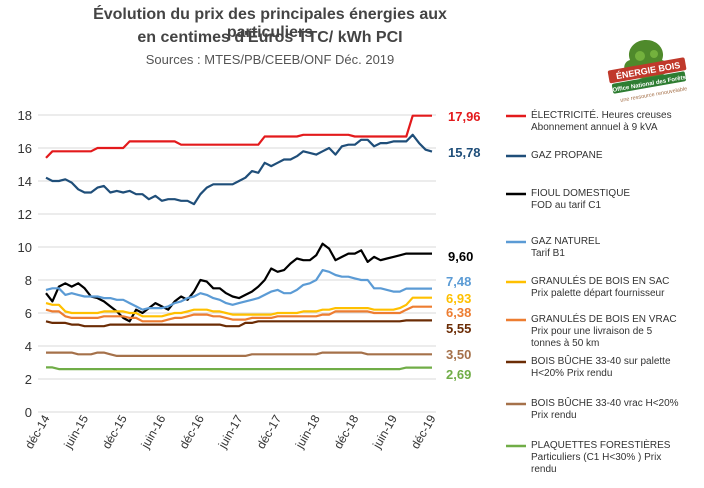  Describe the element at coordinates (544, 469) in the screenshot. I see `legend-line: rendu` at that location.